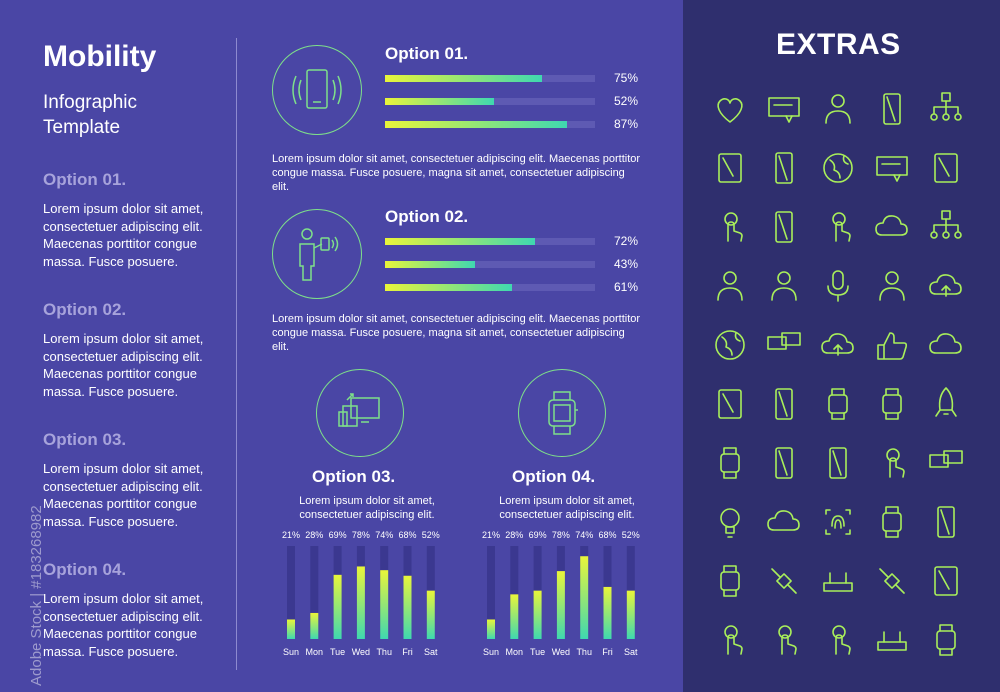 Image resolution: width=1000 pixels, height=692 pixels. Describe the element at coordinates (36, 595) in the screenshot. I see `stock-id-label: Adobe Stock | #183268982` at that location.